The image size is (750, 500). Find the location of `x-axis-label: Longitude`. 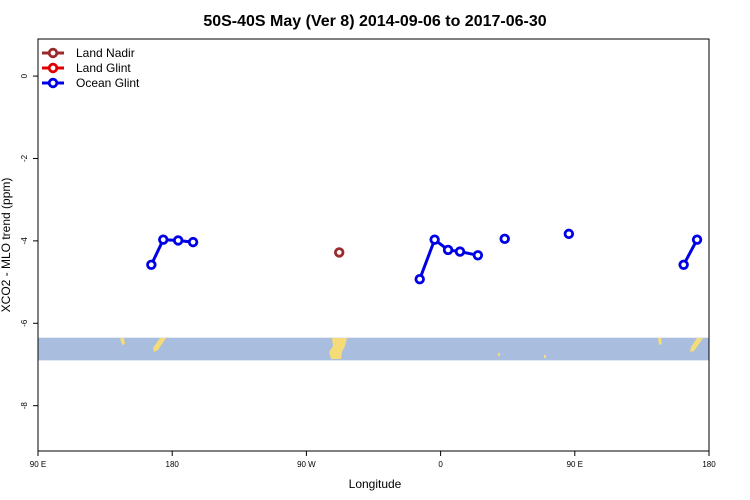

x-axis-label: Longitude is located at coordinates (375, 484).